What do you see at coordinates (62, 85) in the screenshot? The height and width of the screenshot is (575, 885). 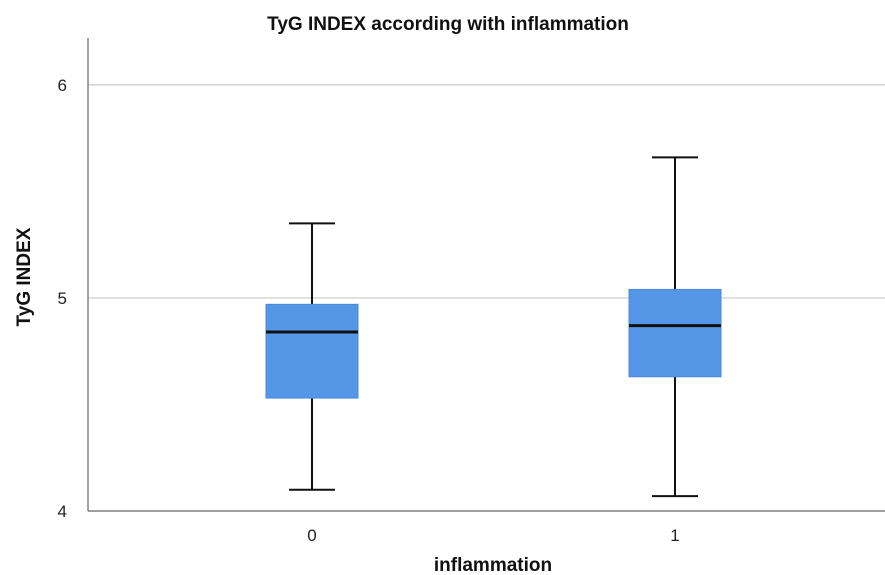 I see `y-tick-label-6: 6` at bounding box center [62, 85].